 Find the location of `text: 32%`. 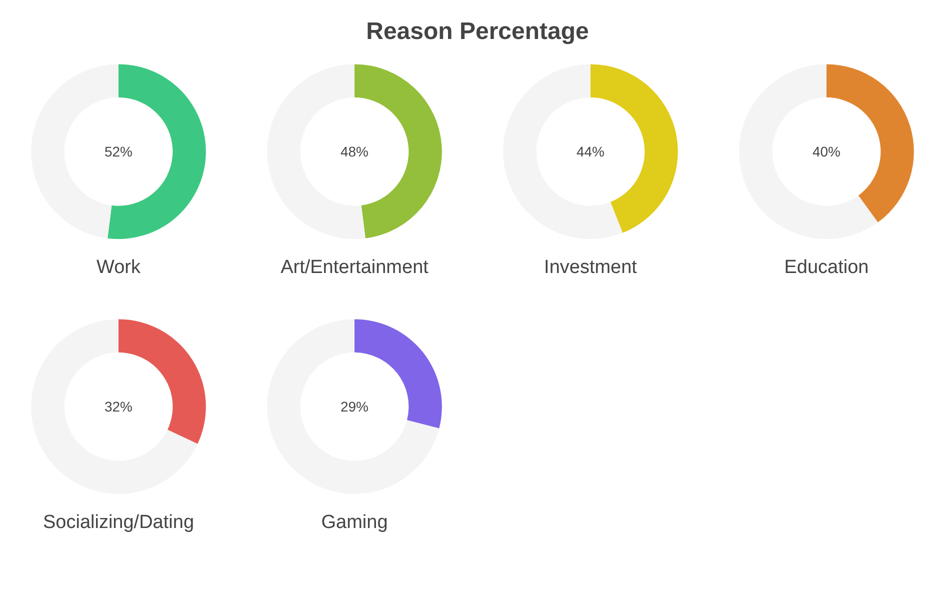

text: 32% is located at coordinates (118, 406).